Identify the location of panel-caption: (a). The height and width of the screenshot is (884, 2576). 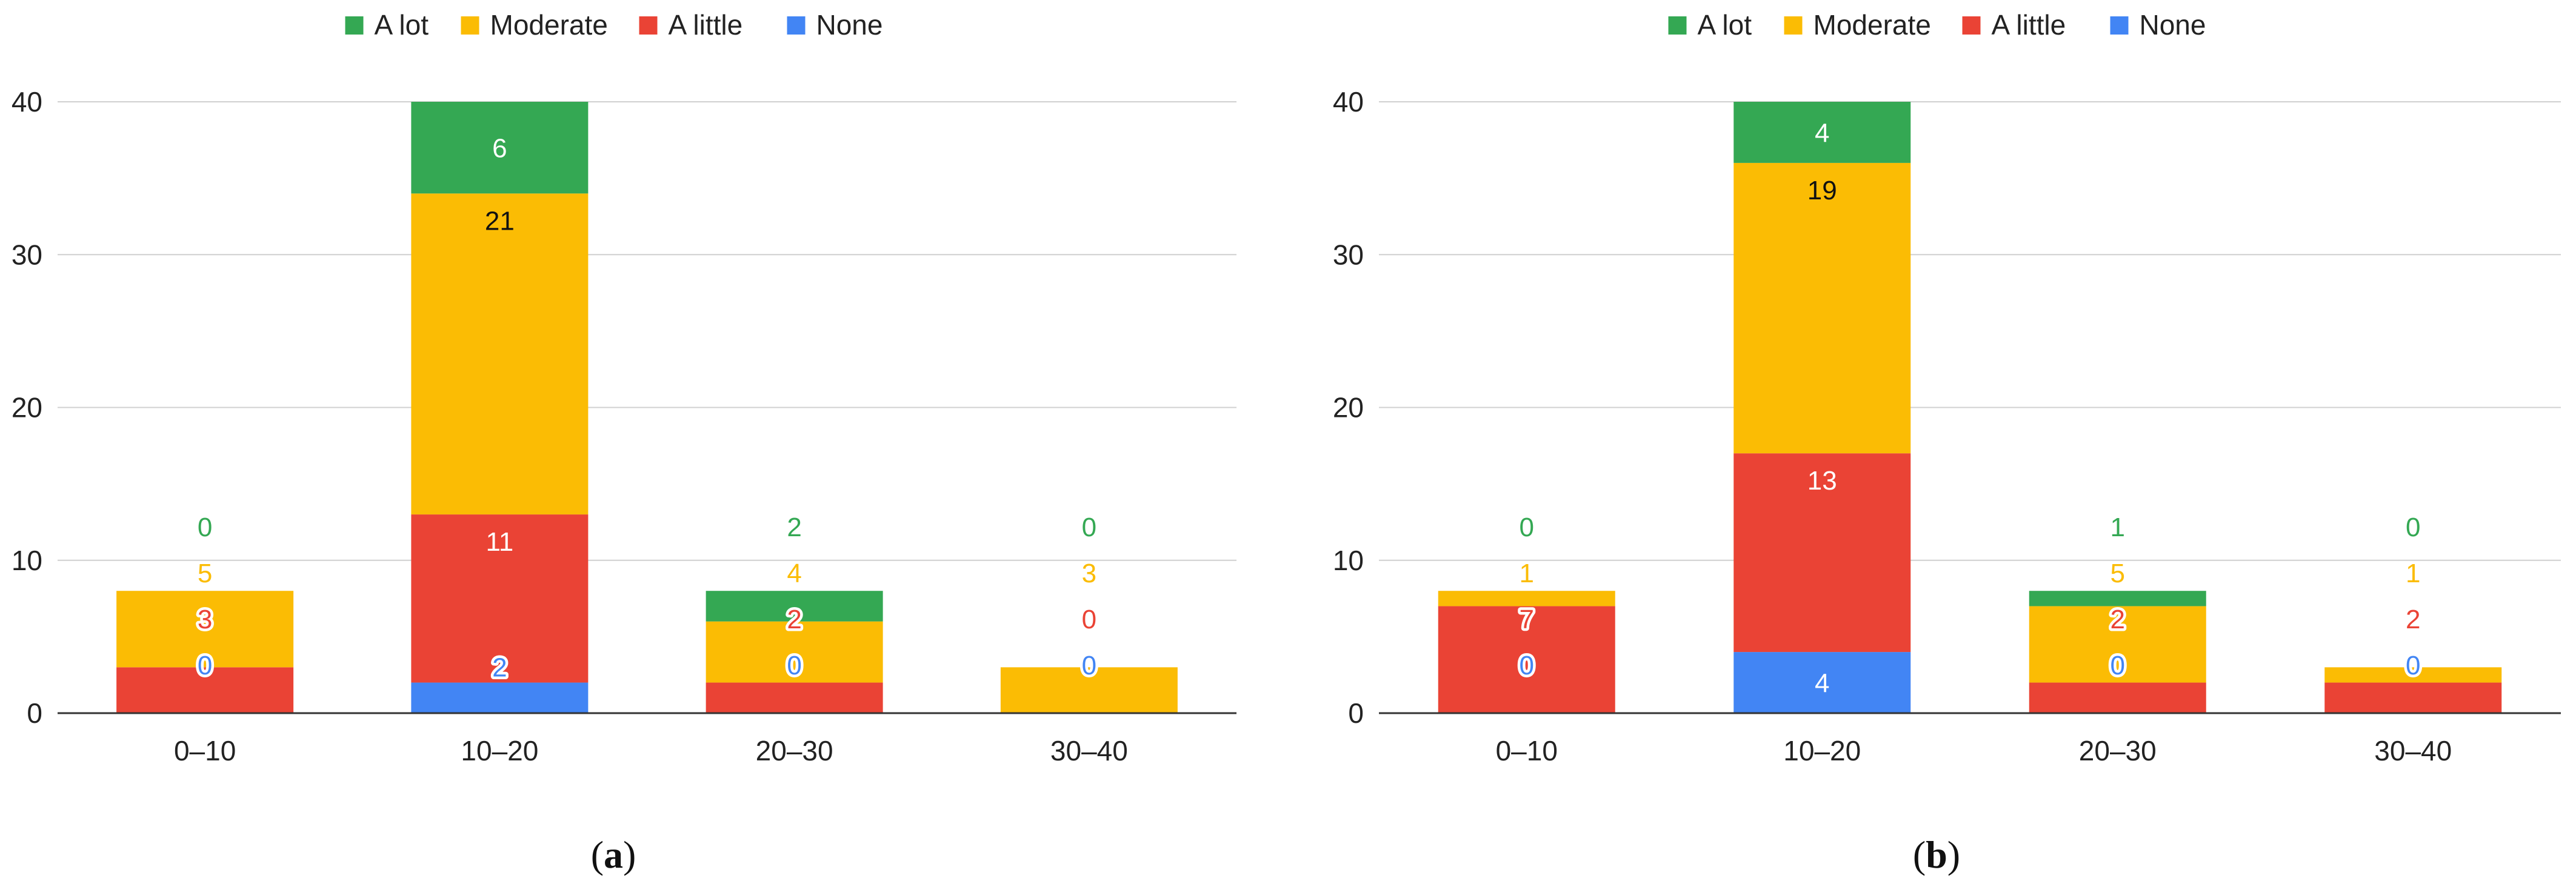
(613, 854).